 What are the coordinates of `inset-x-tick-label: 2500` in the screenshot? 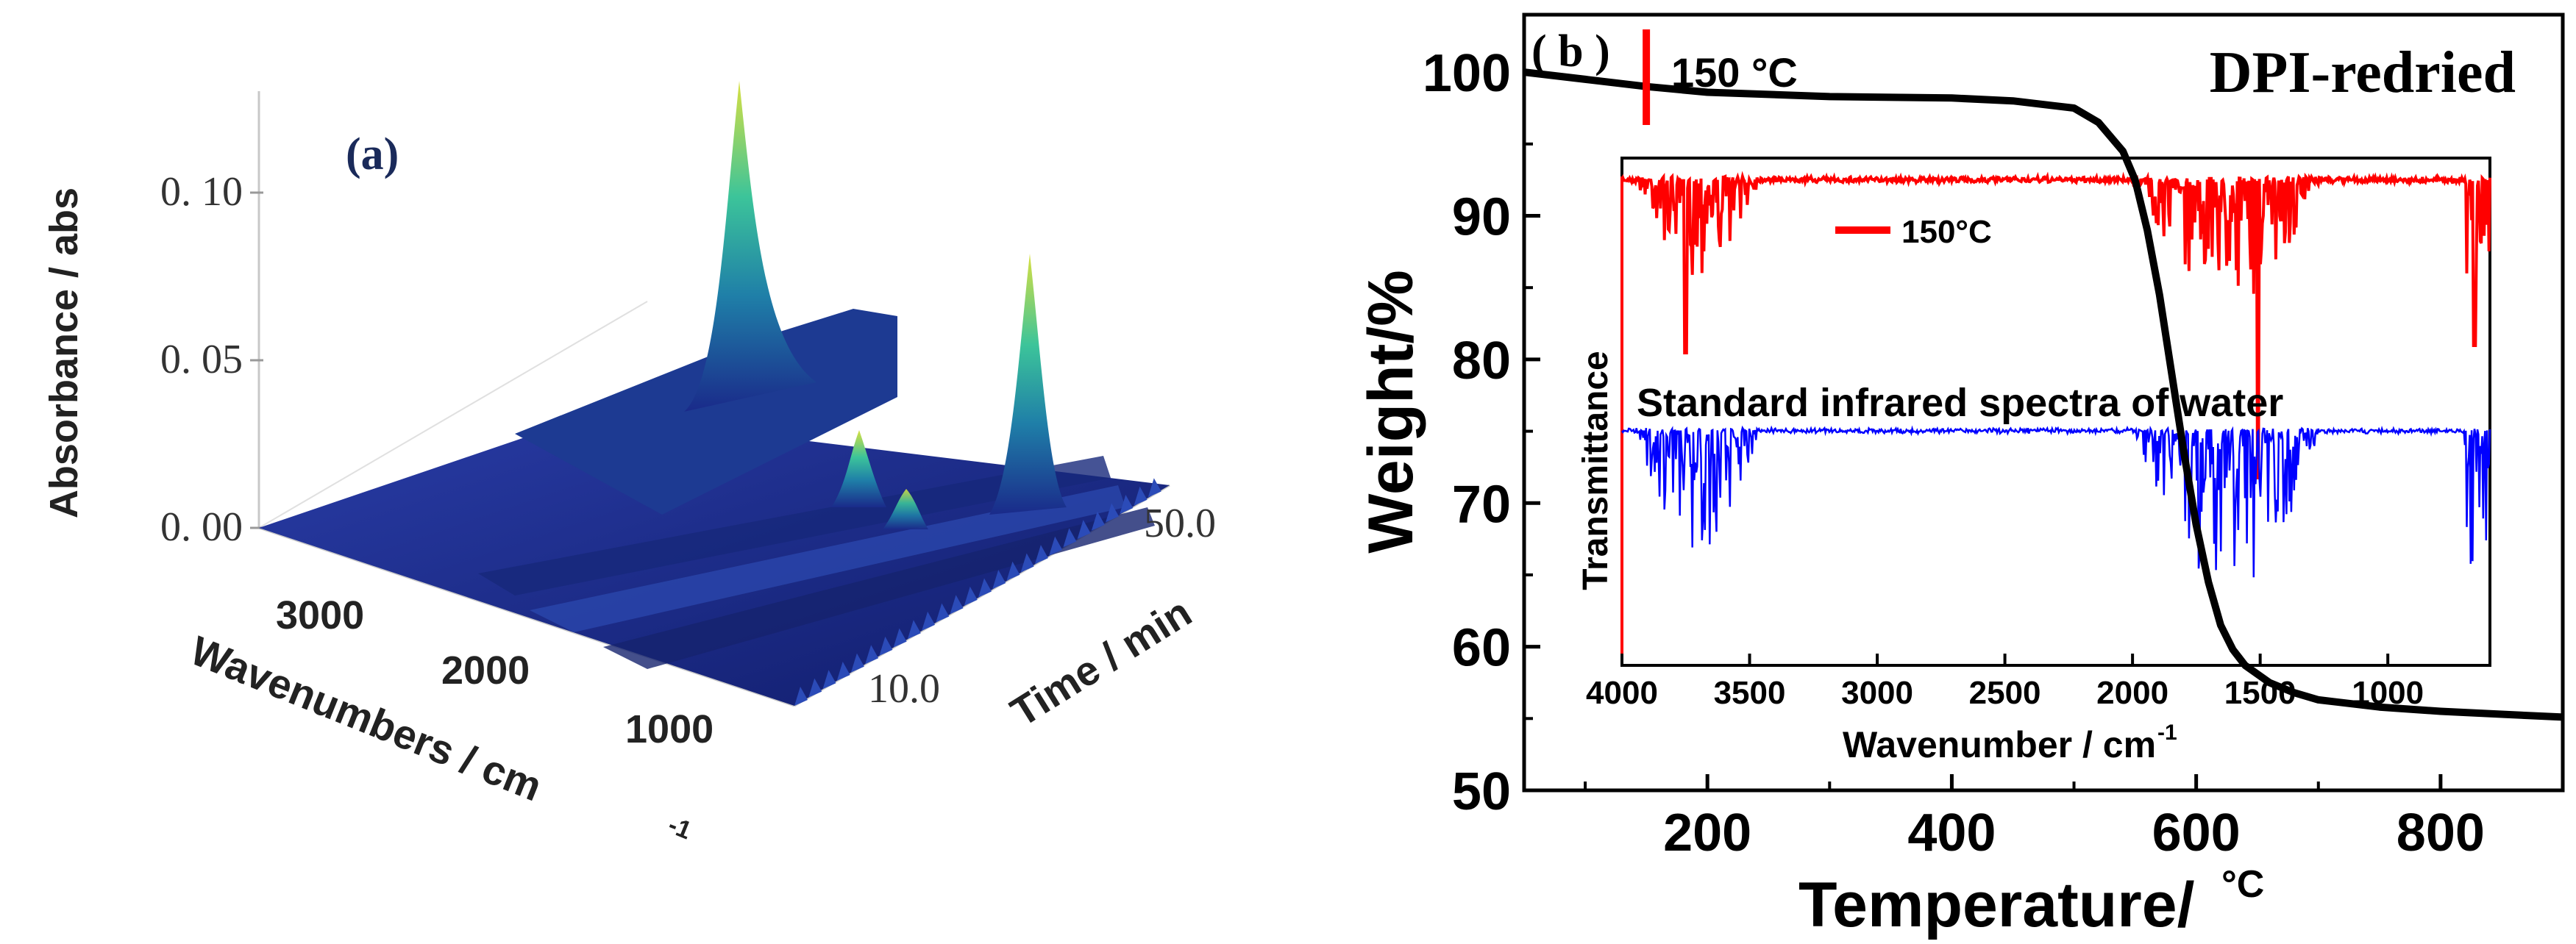 It's located at (2005, 693).